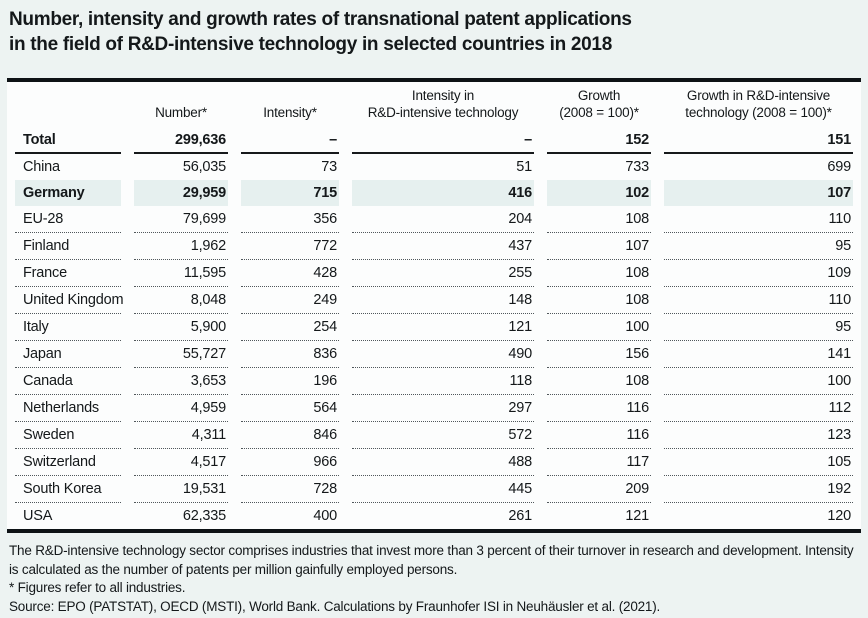 The image size is (868, 618). Describe the element at coordinates (290, 246) in the screenshot. I see `cell-intensity: 772` at that location.